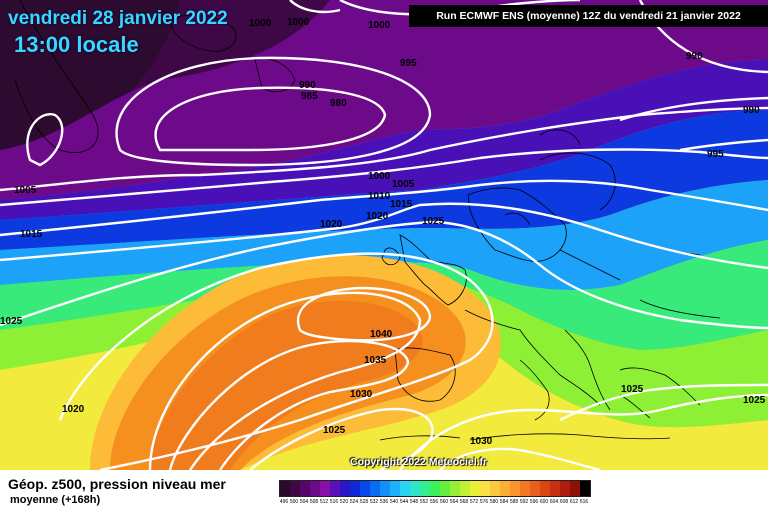  I want to click on scale-tick-label: 600, so click(544, 502).